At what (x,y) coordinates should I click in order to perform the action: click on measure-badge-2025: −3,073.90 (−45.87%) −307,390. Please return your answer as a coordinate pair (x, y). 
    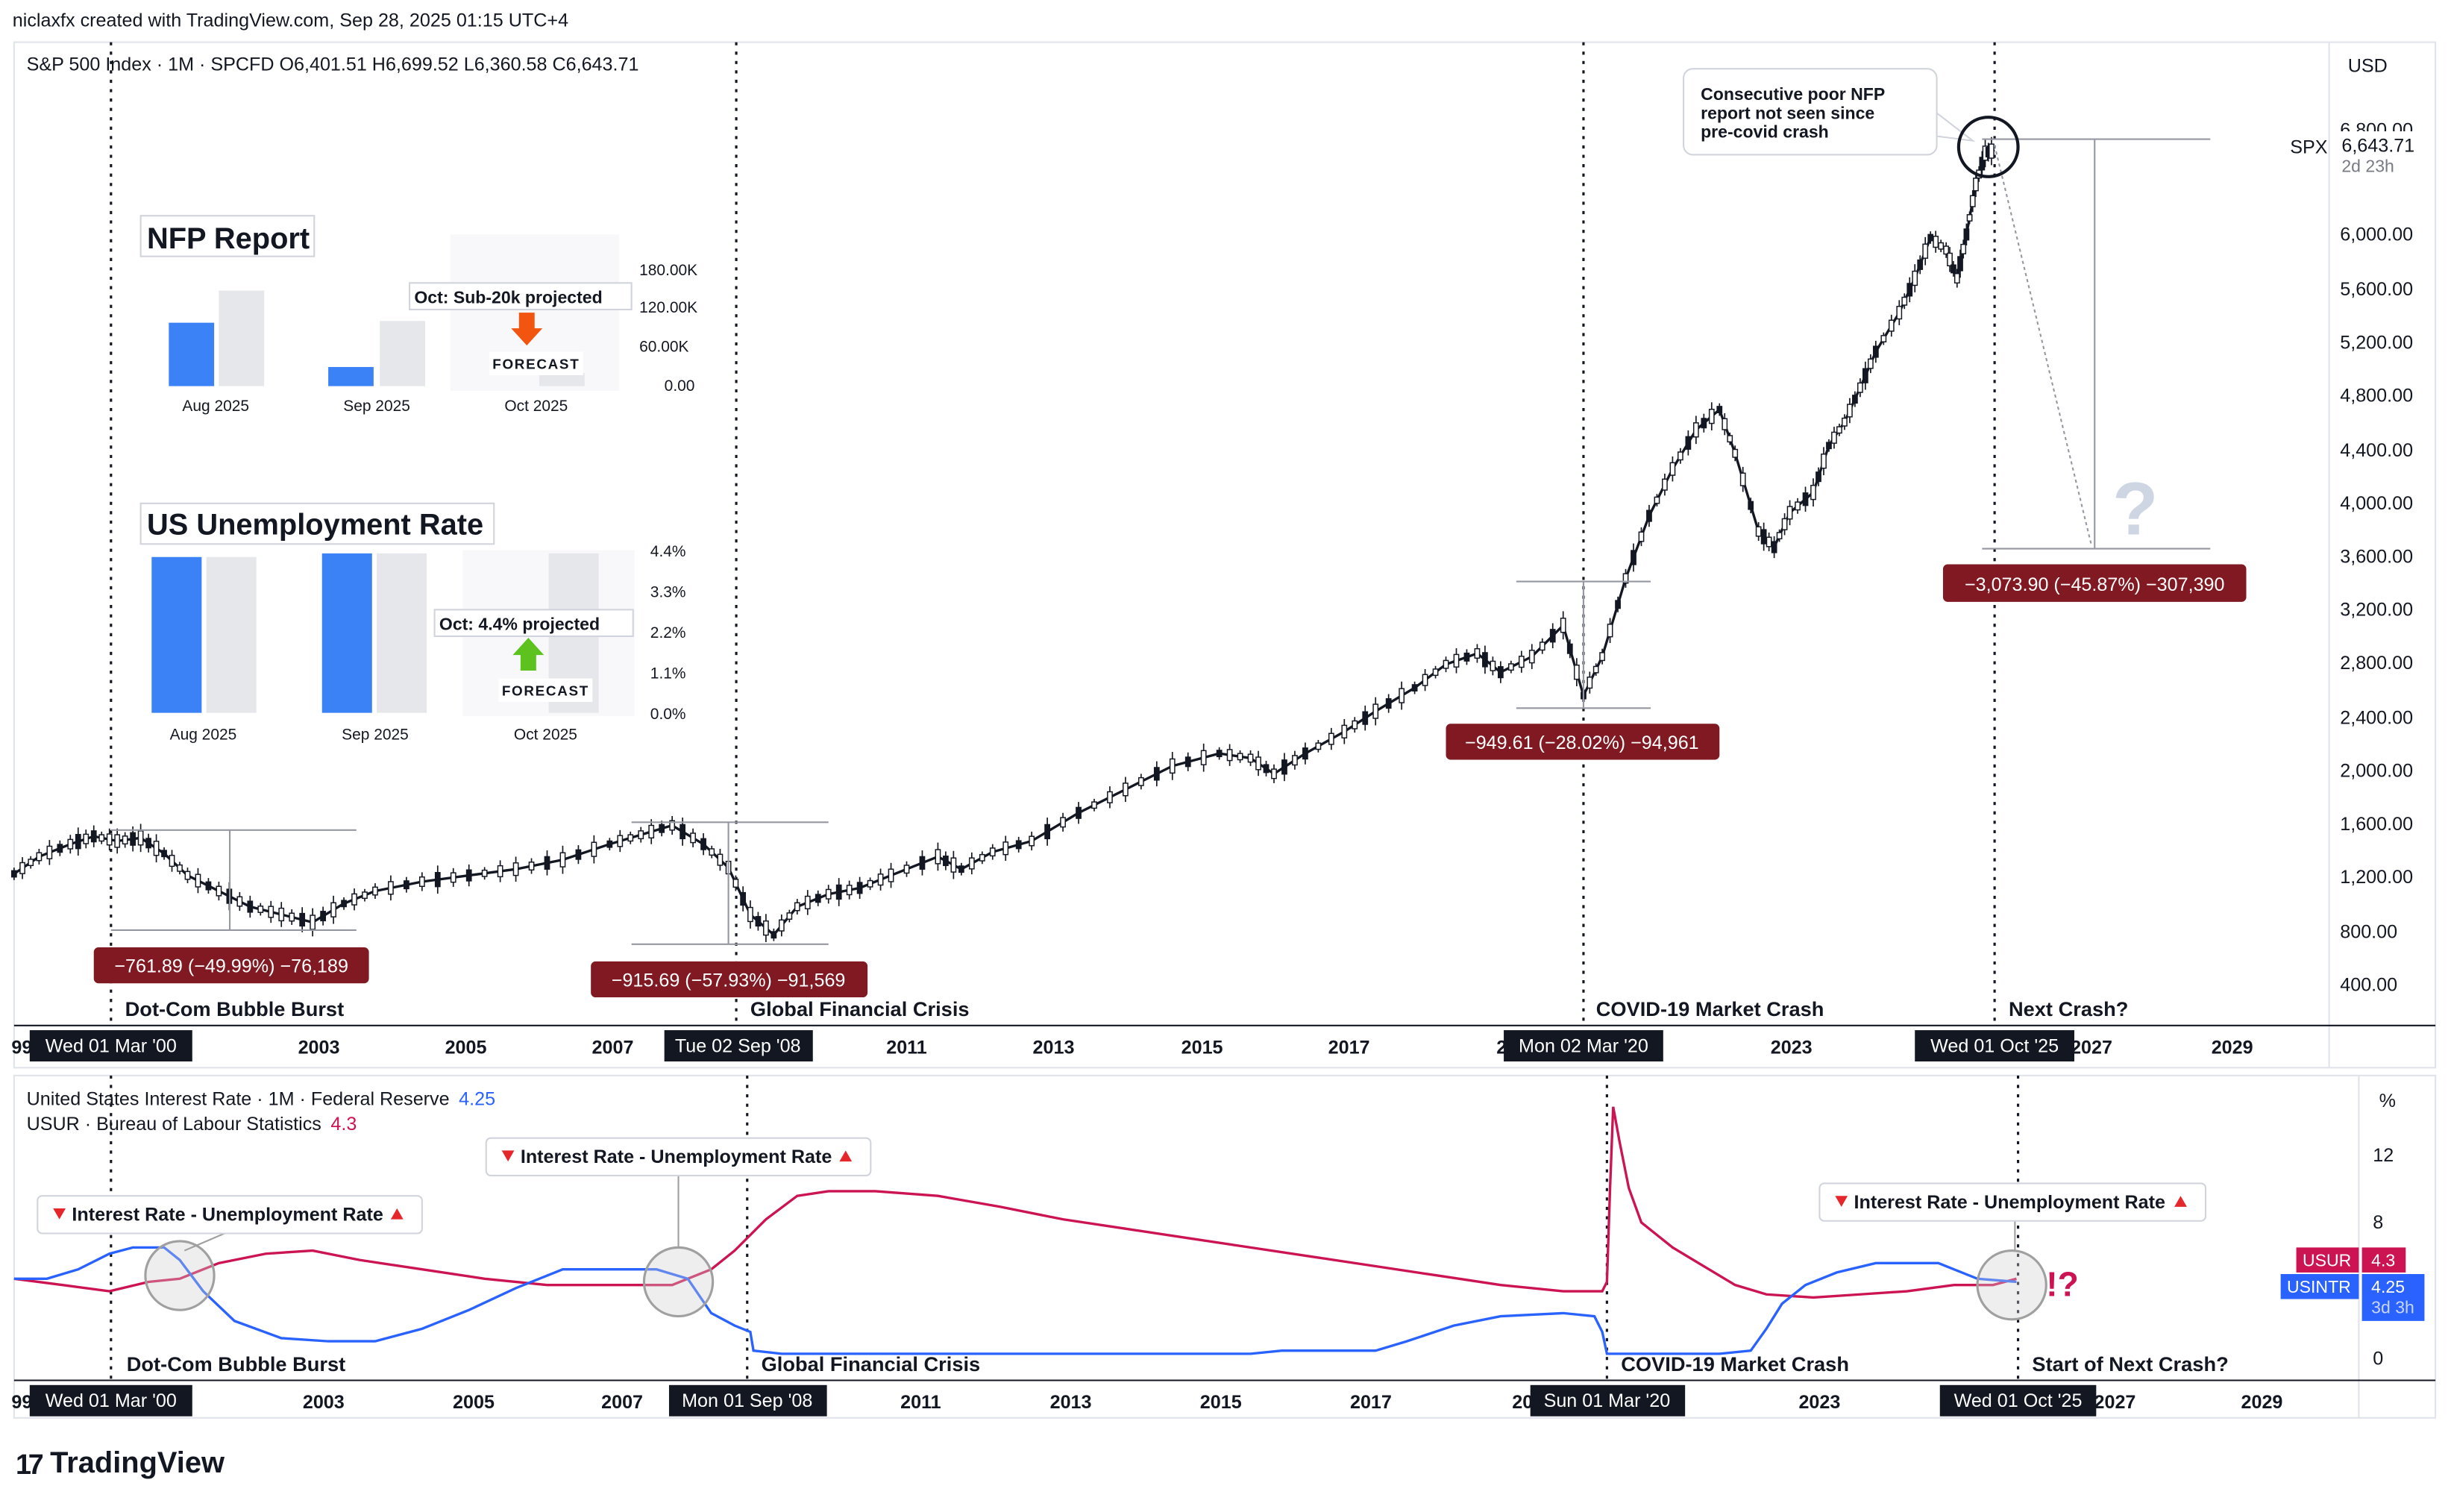
    Looking at the image, I should click on (2094, 583).